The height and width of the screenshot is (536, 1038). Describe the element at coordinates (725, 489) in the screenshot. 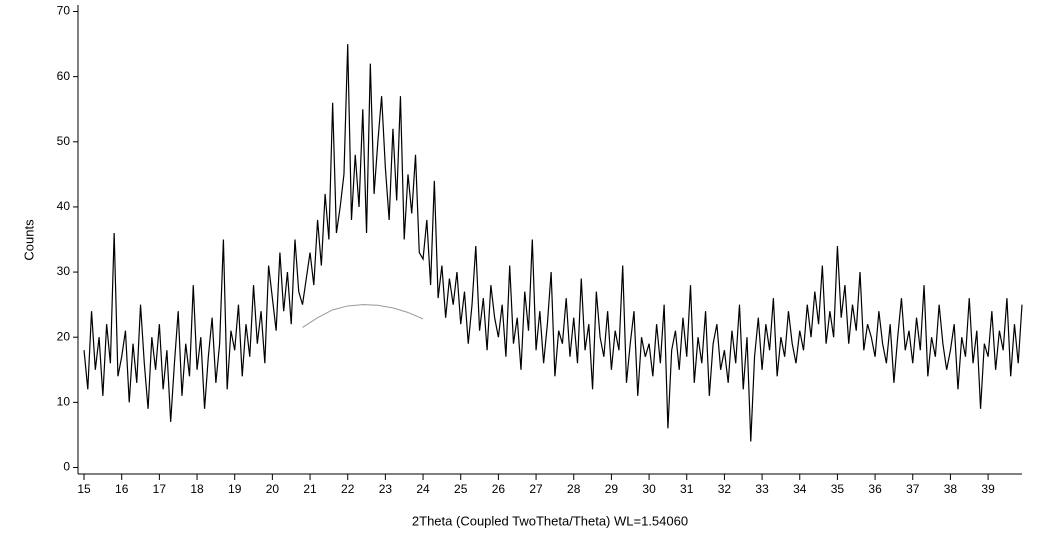

I see `x-tick-label: 32` at that location.